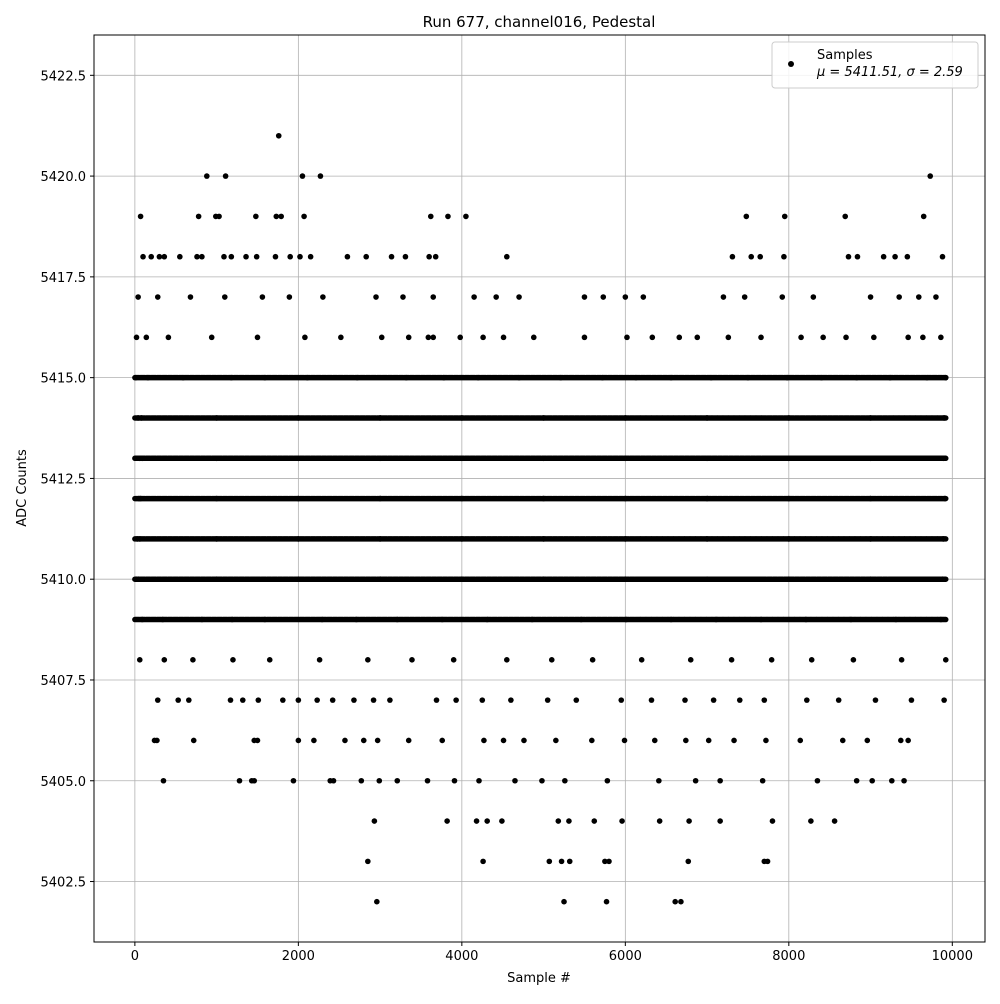 Image resolution: width=1000 pixels, height=1004 pixels. I want to click on y-axis-label: ADC Counts, so click(22, 488).